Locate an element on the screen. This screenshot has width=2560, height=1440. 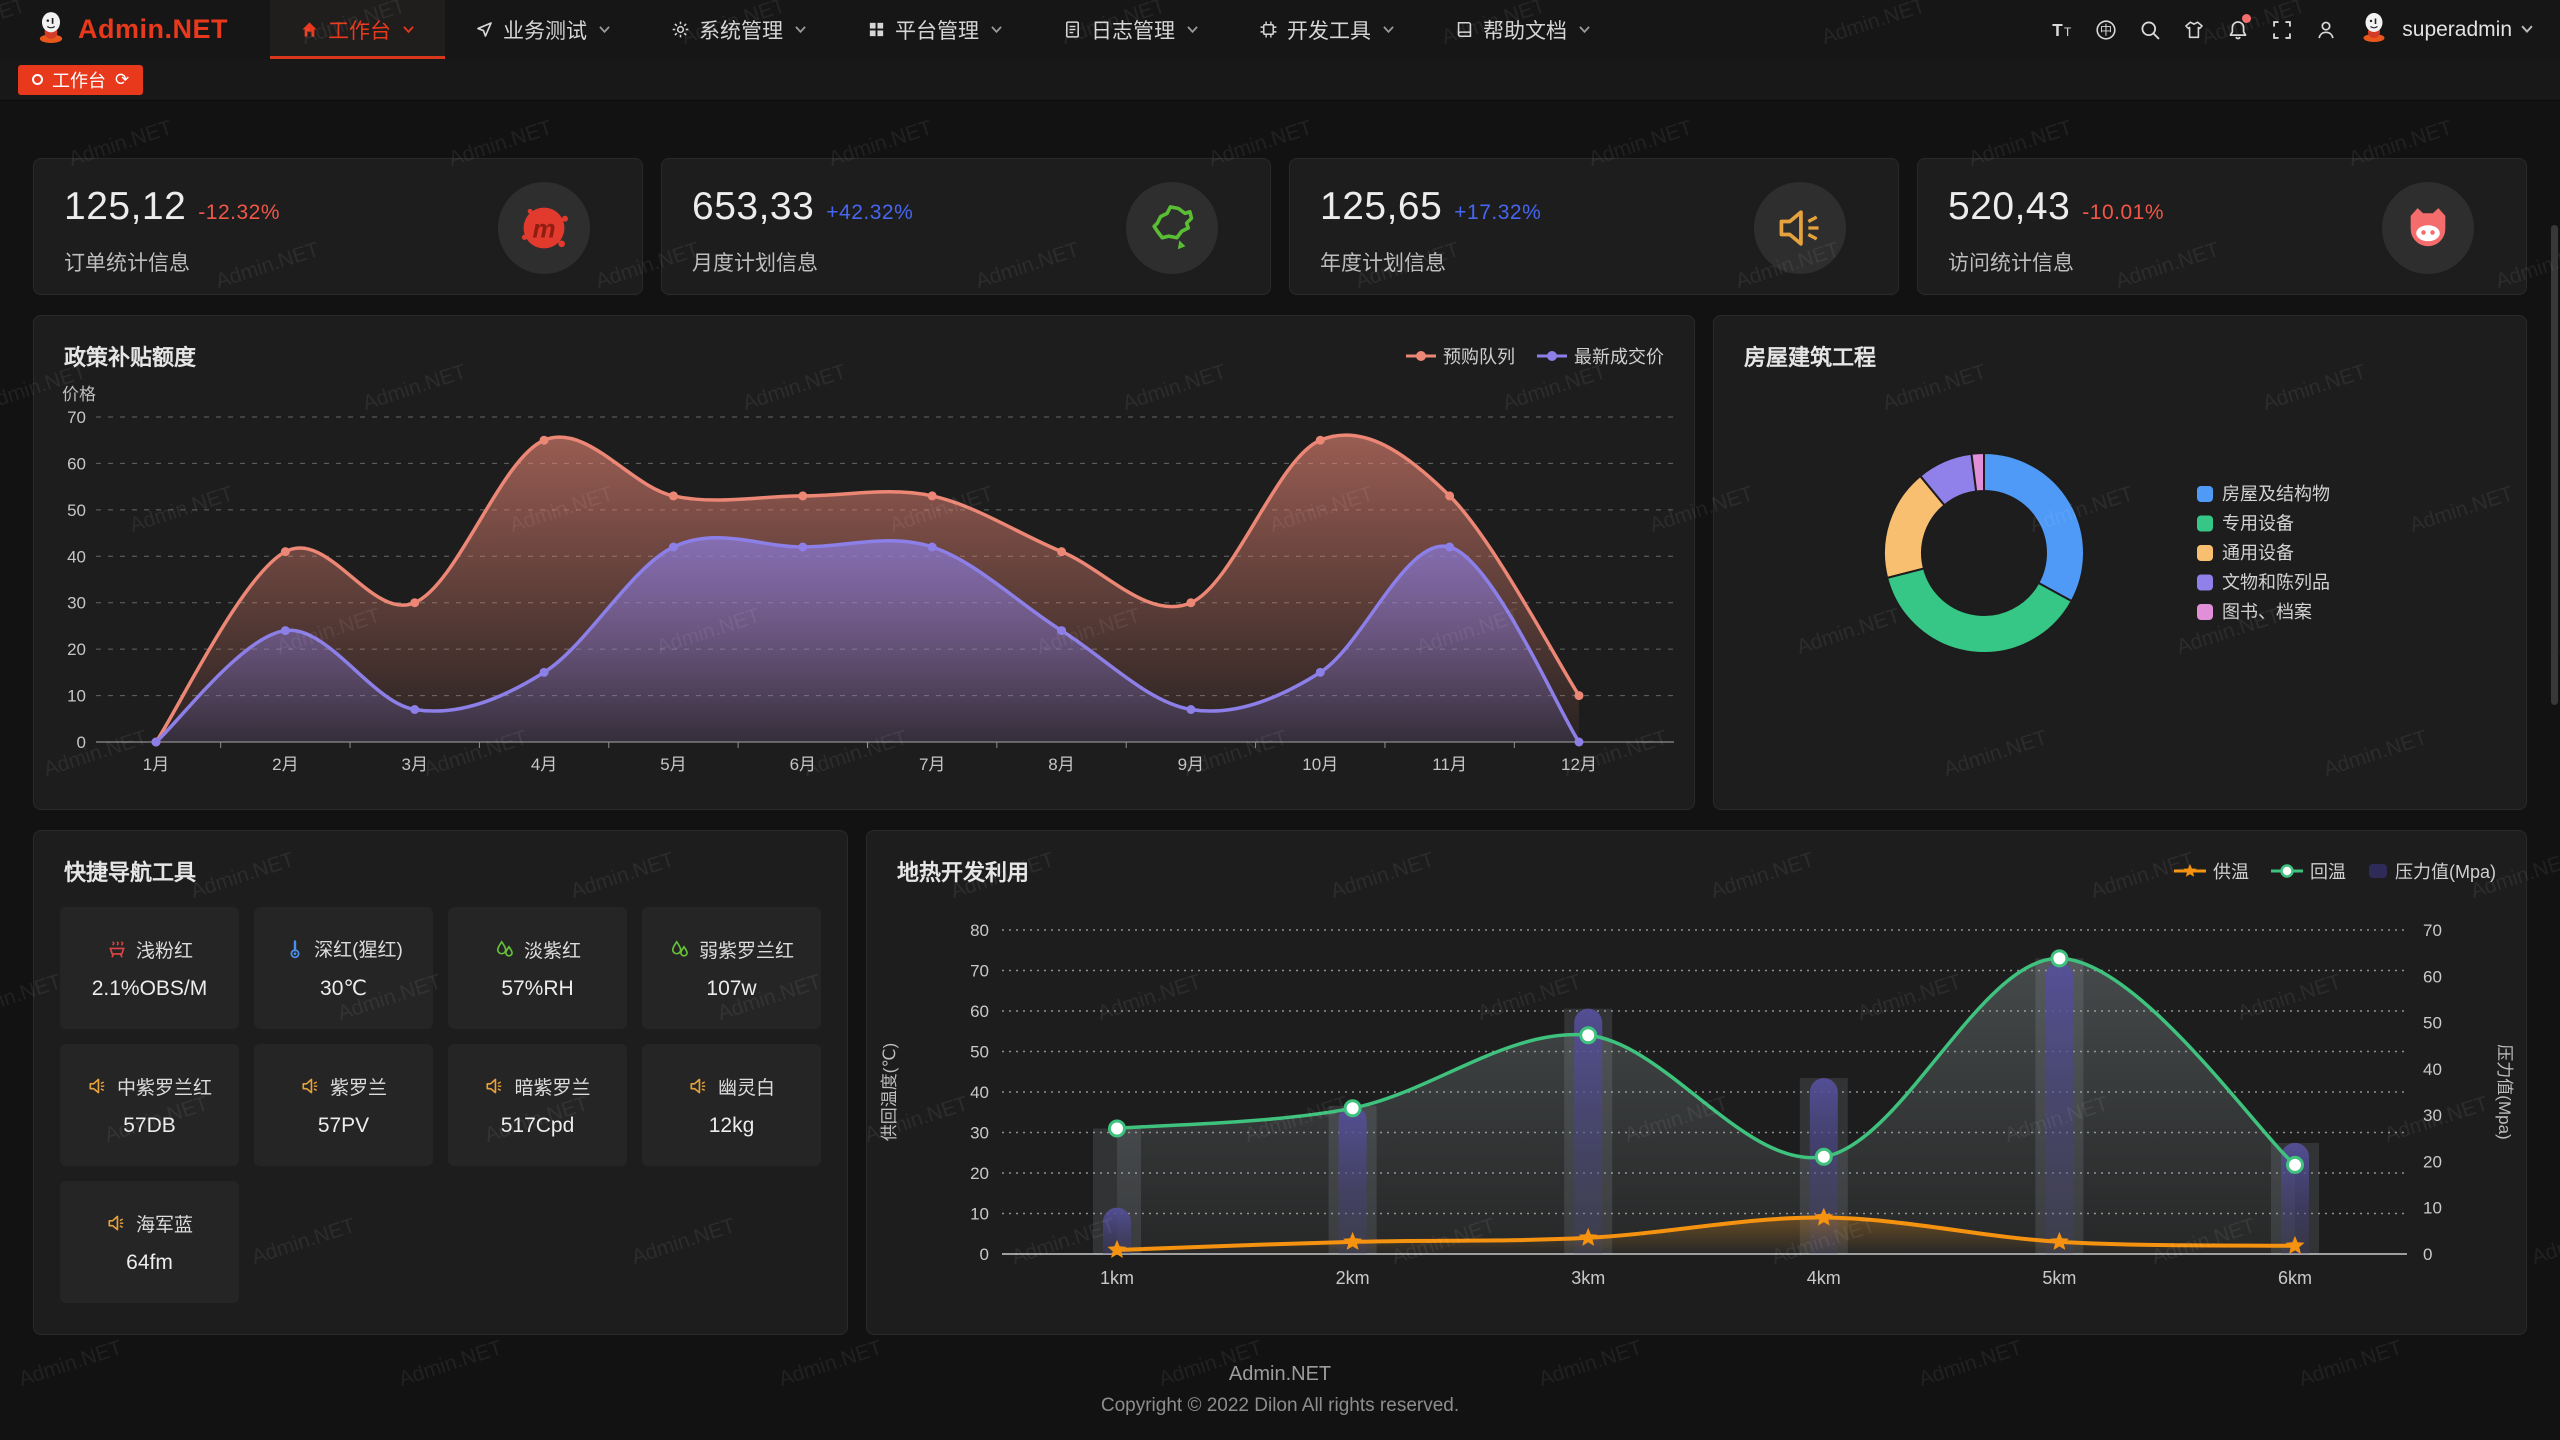
user-button is located at coordinates (2326, 29).